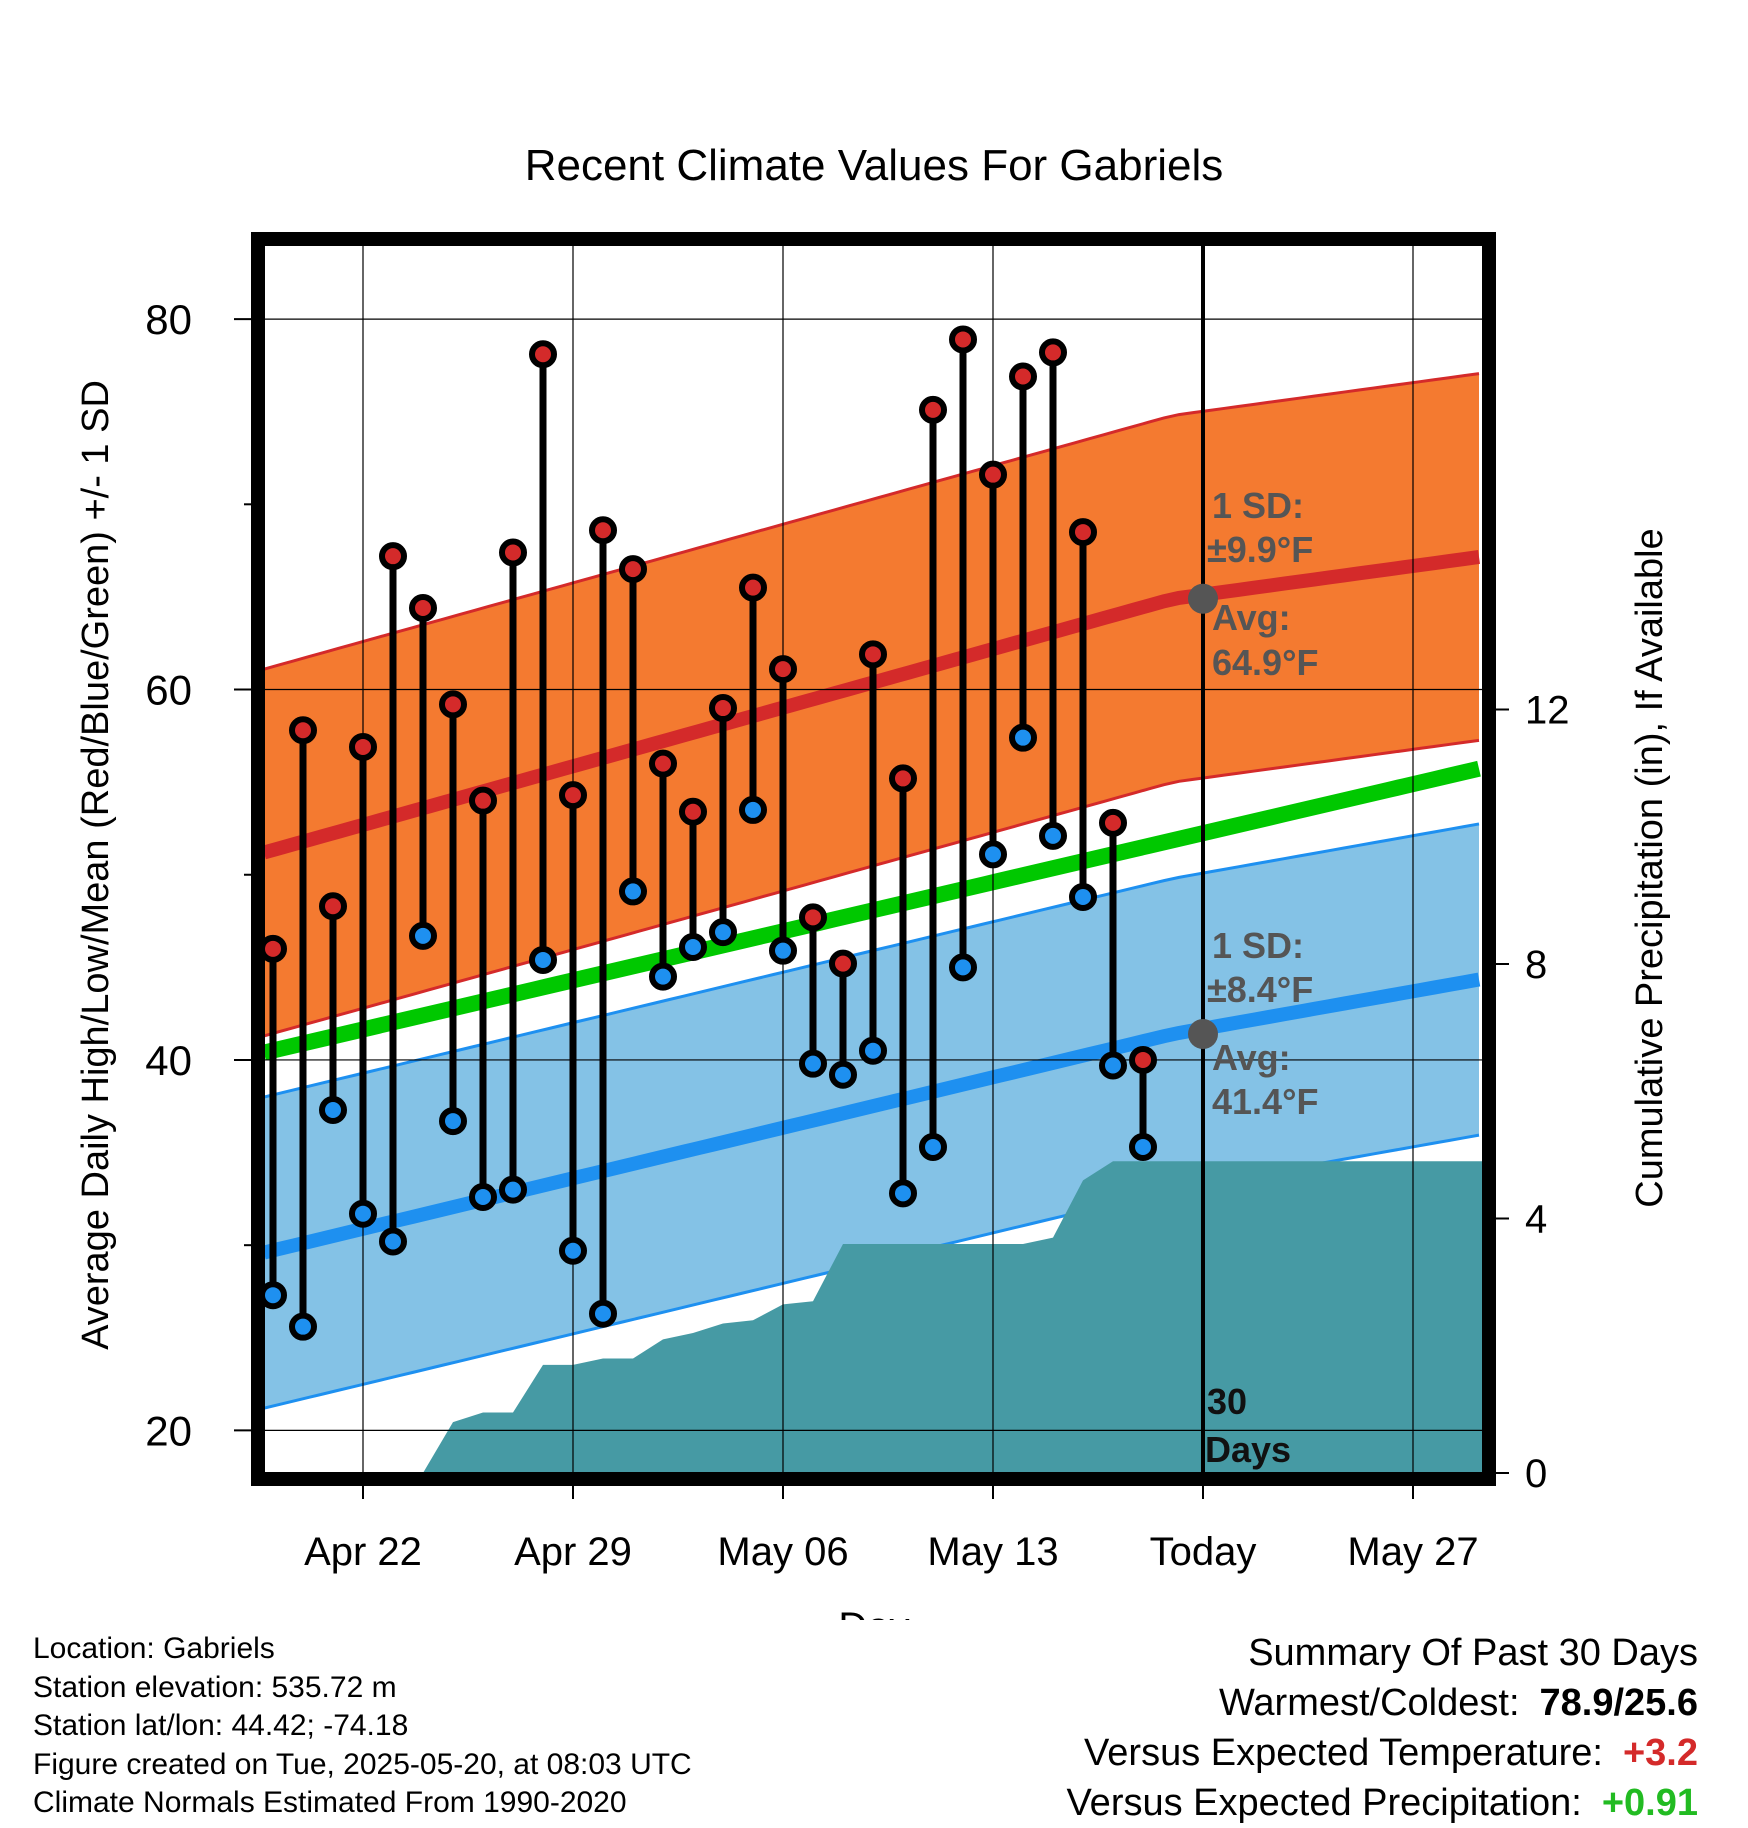 This screenshot has width=1748, height=1828. What do you see at coordinates (1324, 1803) in the screenshot?
I see `precip-label: Versus Expected Precipitation:` at bounding box center [1324, 1803].